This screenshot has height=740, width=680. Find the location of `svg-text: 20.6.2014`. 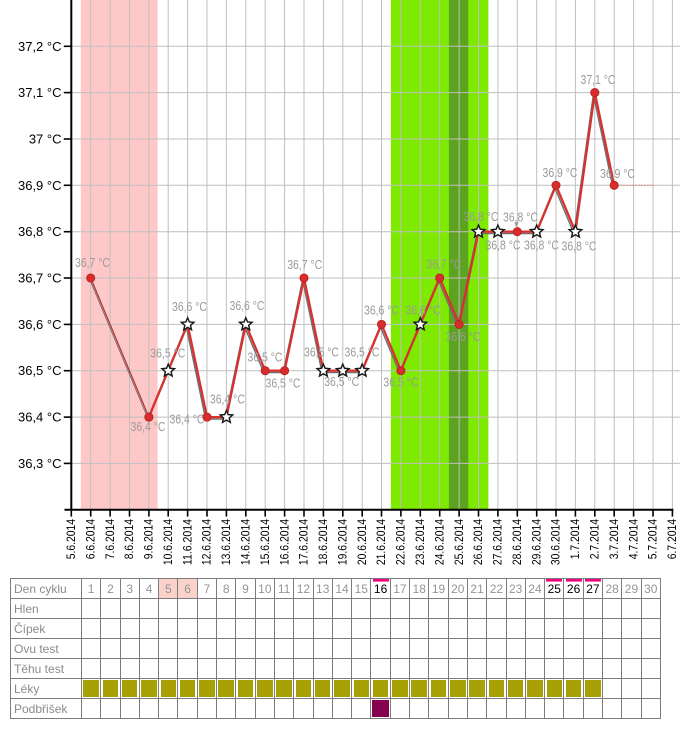

svg-text: 20.6.2014 is located at coordinates (363, 541).